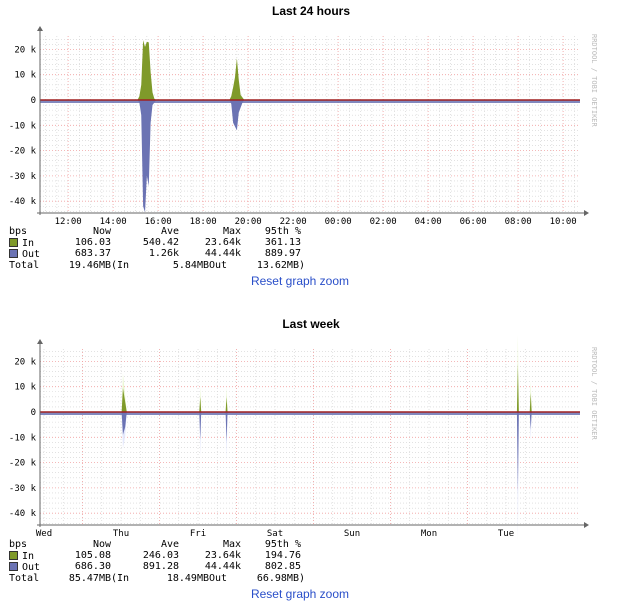  What do you see at coordinates (92, 555) in the screenshot?
I see `legend-in-cell: 105.08` at bounding box center [92, 555].